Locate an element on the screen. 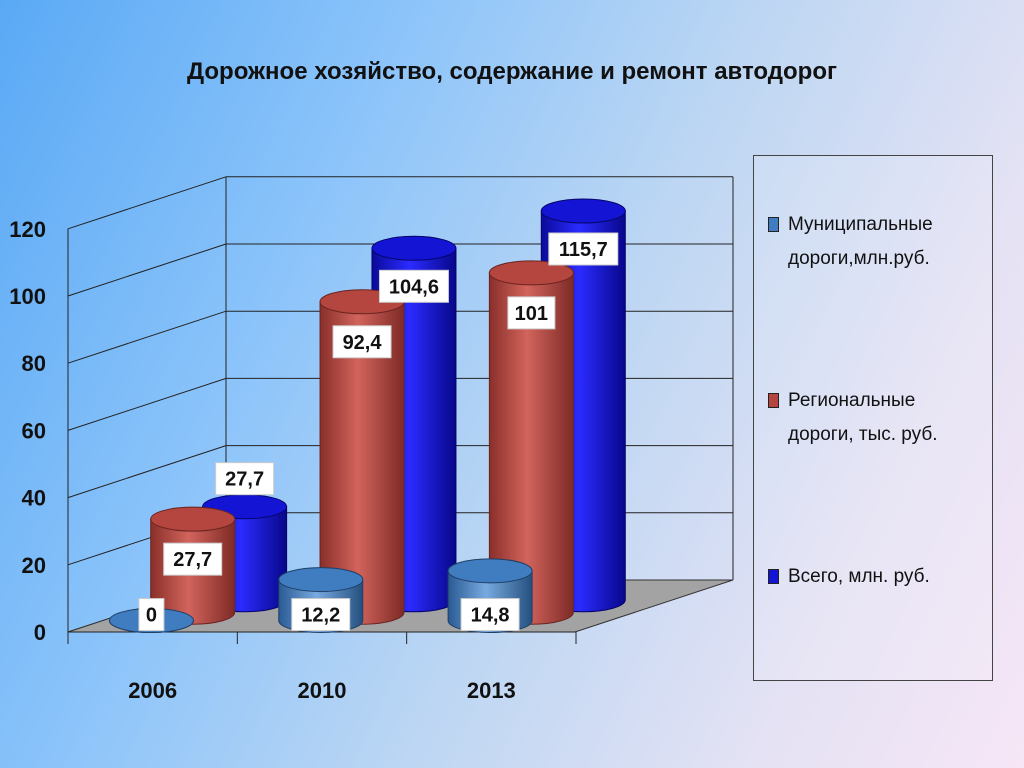 This screenshot has width=1024, height=768. legend-item-total: Всего, млн. руб. is located at coordinates (878, 577).